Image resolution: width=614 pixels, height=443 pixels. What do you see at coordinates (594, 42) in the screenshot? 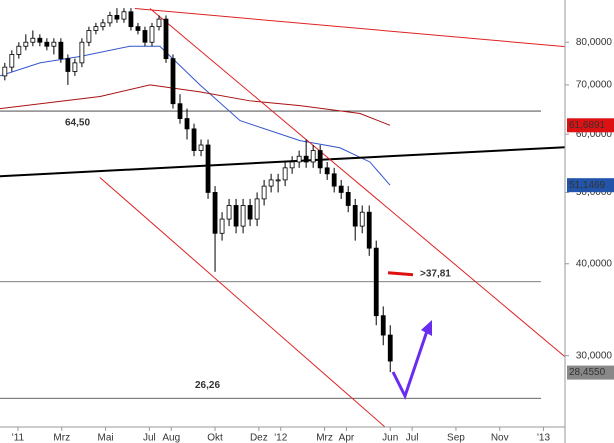
I see `y-tick-label: 80,0000` at bounding box center [594, 42].